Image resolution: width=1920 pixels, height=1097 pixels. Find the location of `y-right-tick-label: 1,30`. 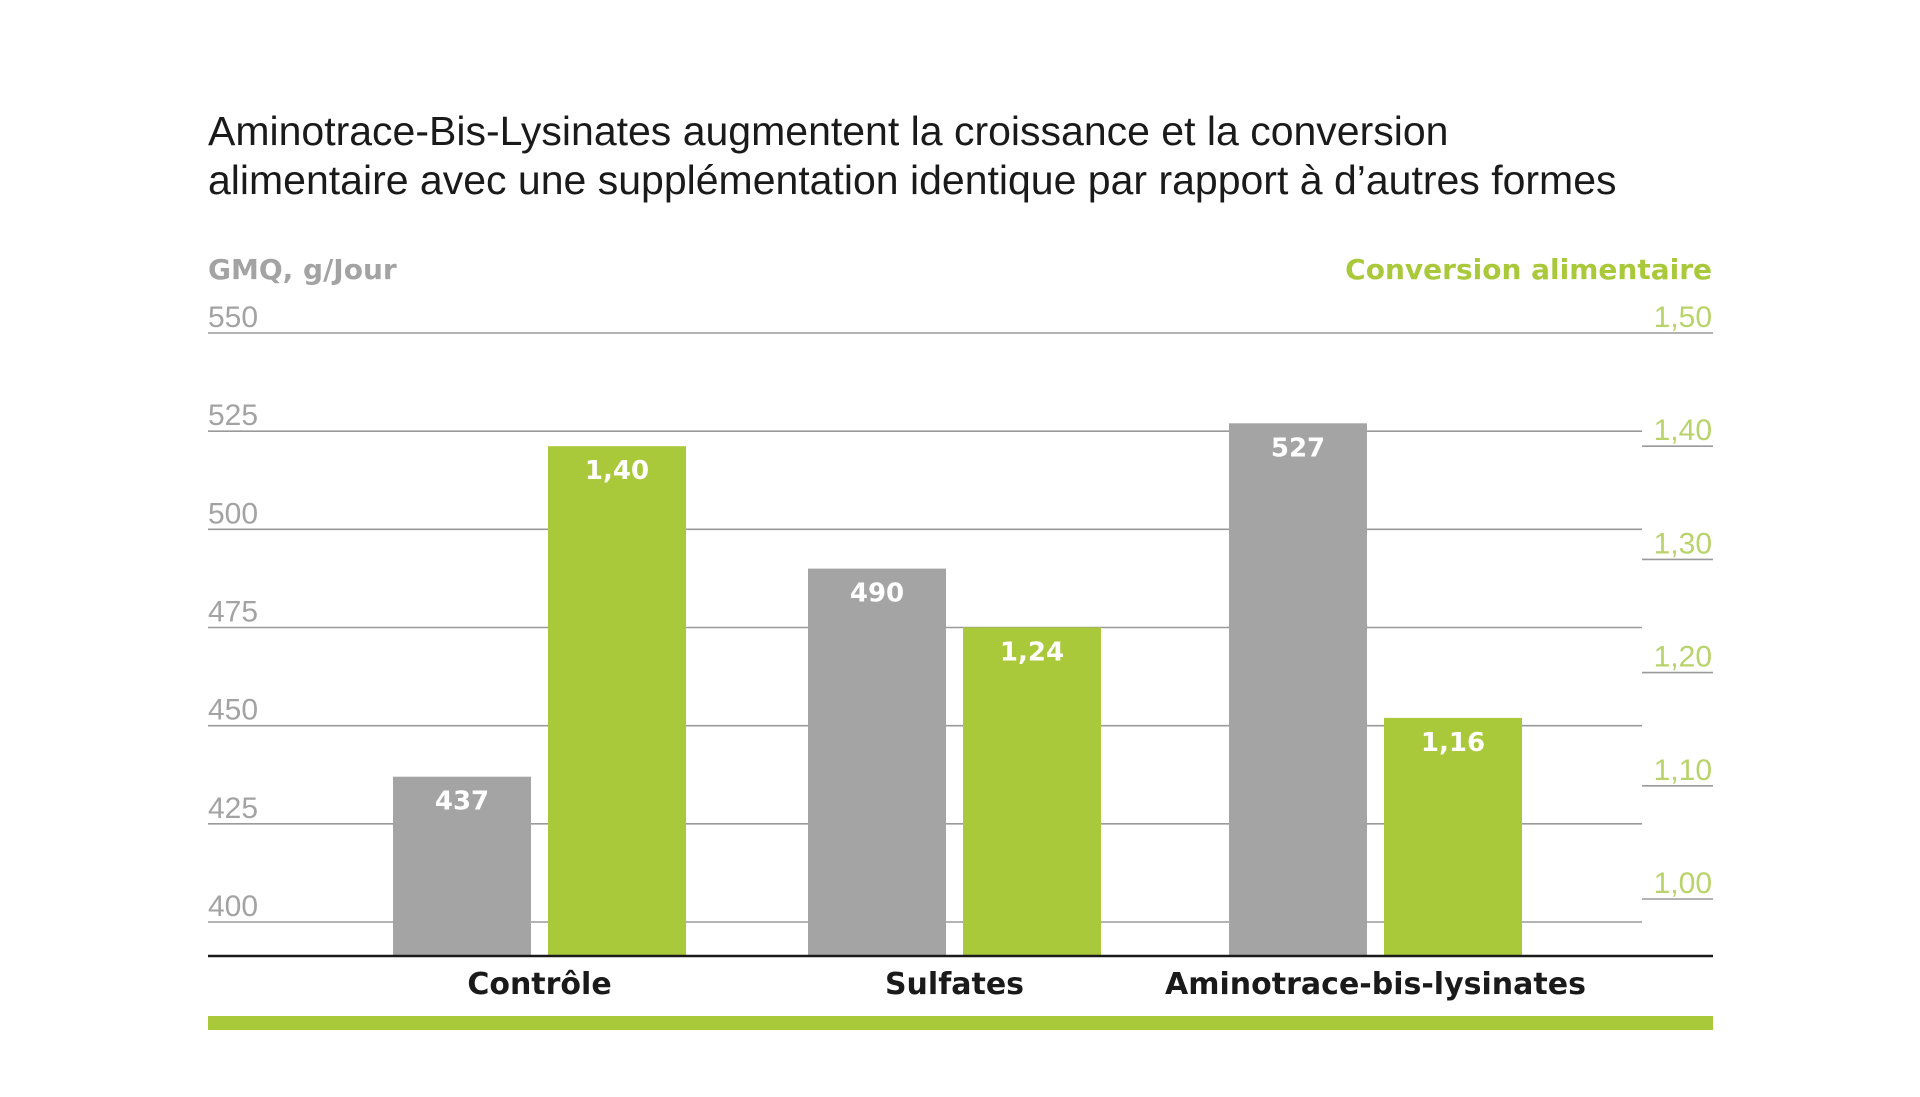

y-right-tick-label: 1,30 is located at coordinates (1683, 543).